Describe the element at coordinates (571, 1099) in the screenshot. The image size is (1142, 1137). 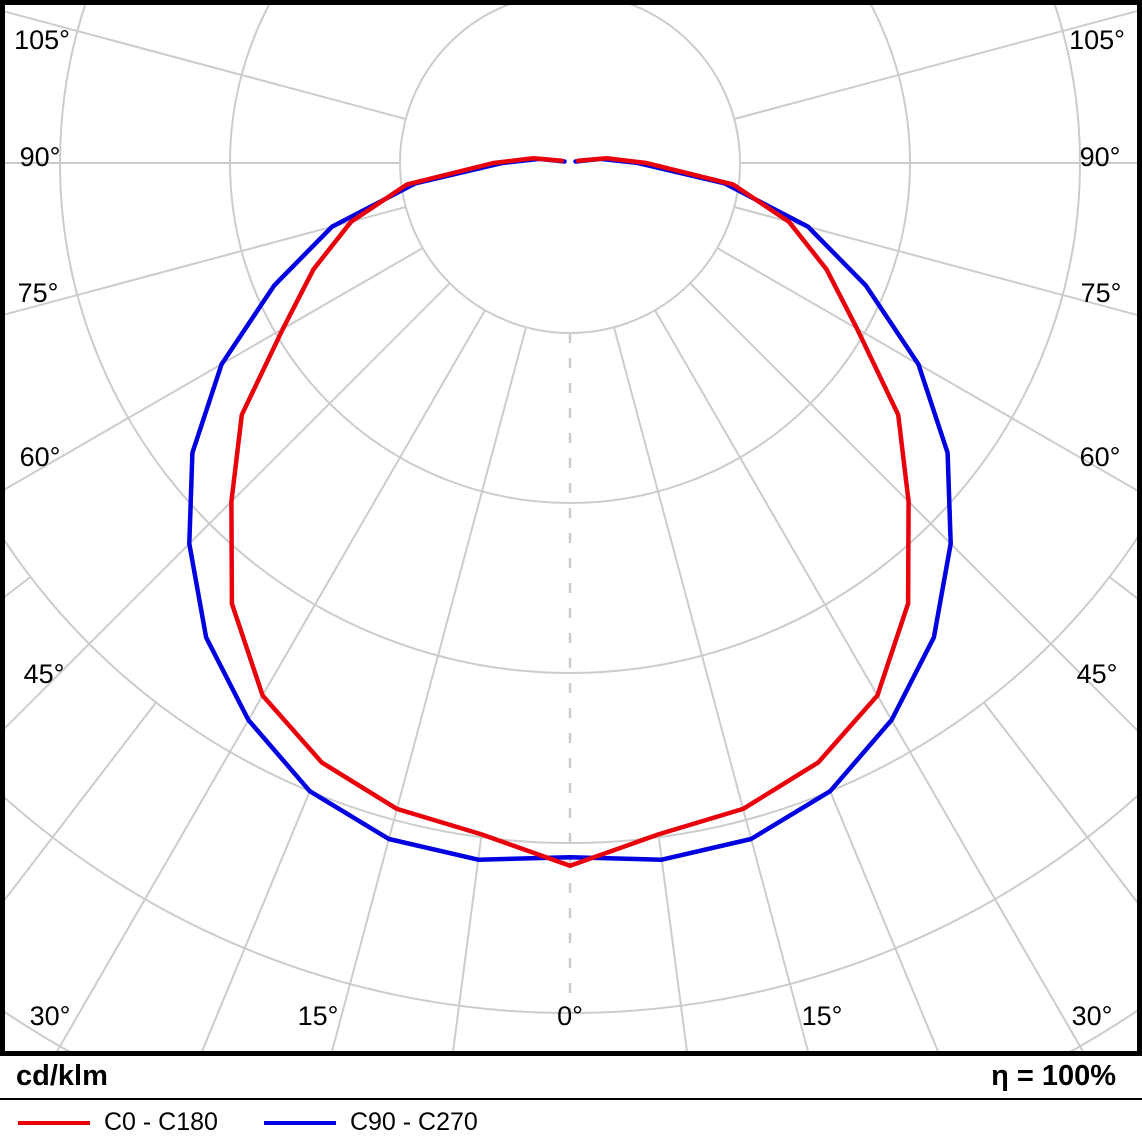
I see `divider-line` at that location.